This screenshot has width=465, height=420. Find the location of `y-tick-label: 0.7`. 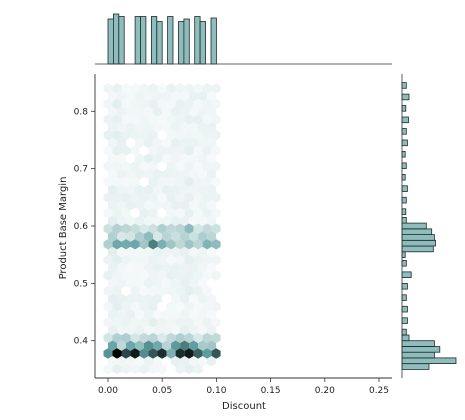

y-tick-label: 0.7 is located at coordinates (81, 170).